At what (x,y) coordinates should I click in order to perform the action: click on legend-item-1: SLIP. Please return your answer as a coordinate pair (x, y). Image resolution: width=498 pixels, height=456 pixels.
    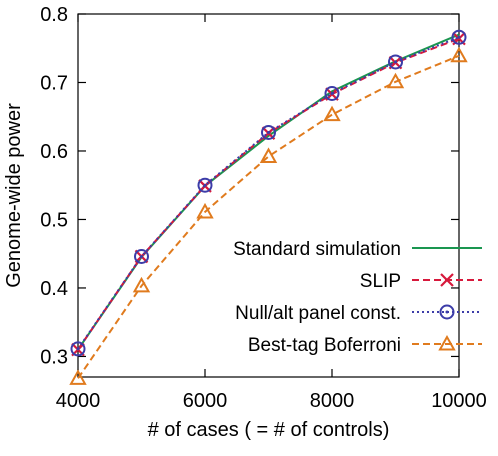
    Looking at the image, I should click on (421, 281).